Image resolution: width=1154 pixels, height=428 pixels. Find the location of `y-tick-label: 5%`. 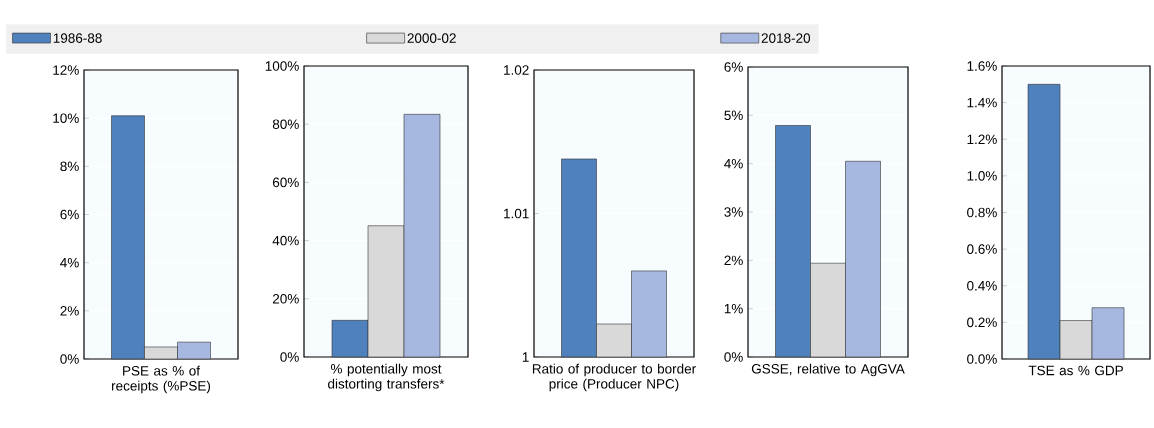

y-tick-label: 5% is located at coordinates (733, 115).